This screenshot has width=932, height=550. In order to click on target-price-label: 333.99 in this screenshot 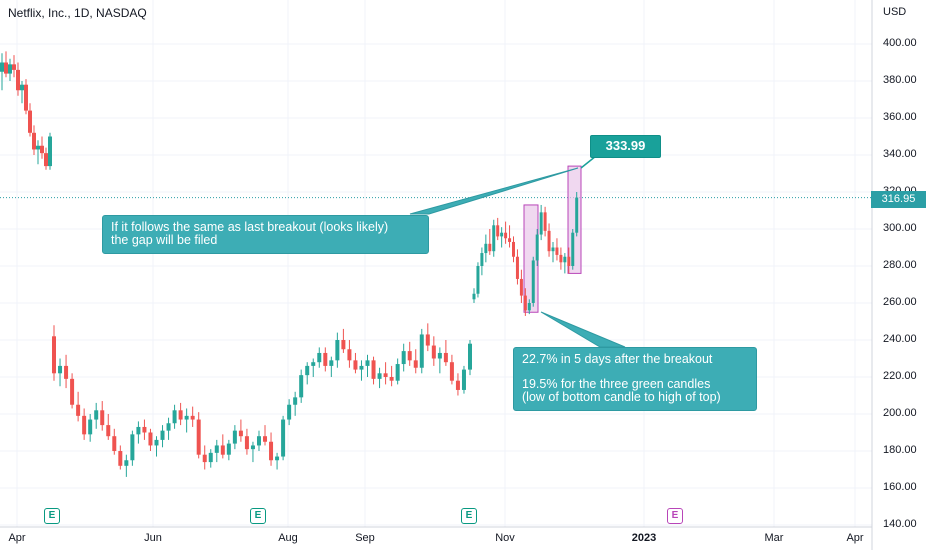, I will do `click(625, 146)`.